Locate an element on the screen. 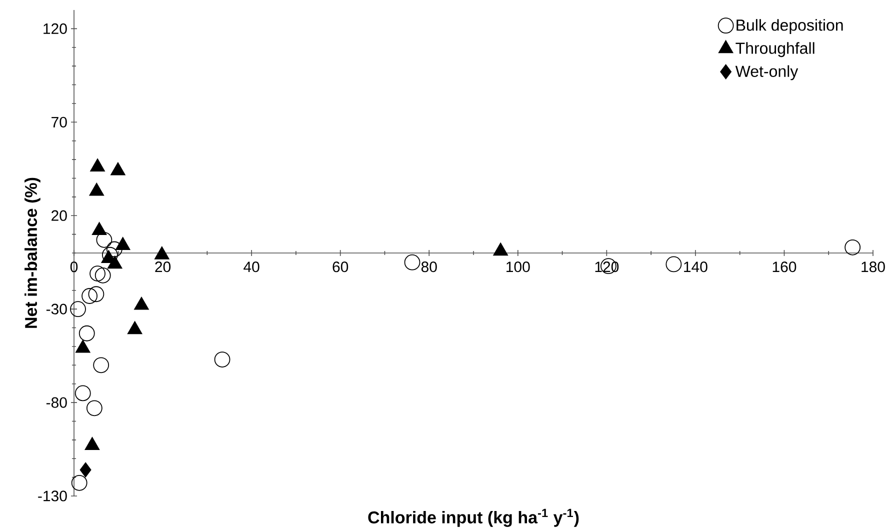 This screenshot has height=531, width=896. y-tick-label: -30 is located at coordinates (56, 309).